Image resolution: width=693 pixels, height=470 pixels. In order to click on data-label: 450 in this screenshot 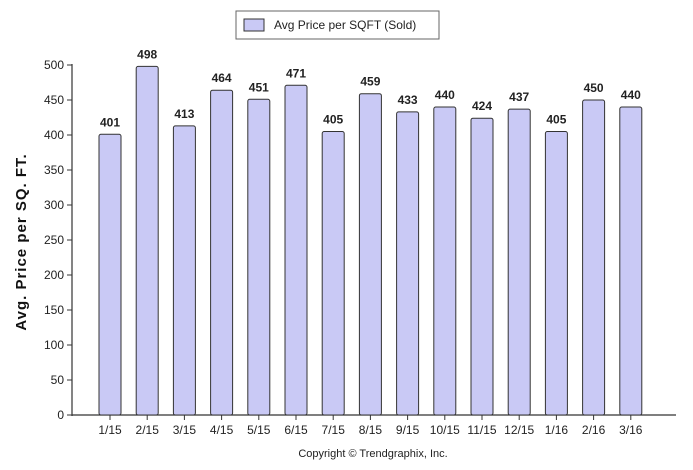, I will do `click(594, 88)`.